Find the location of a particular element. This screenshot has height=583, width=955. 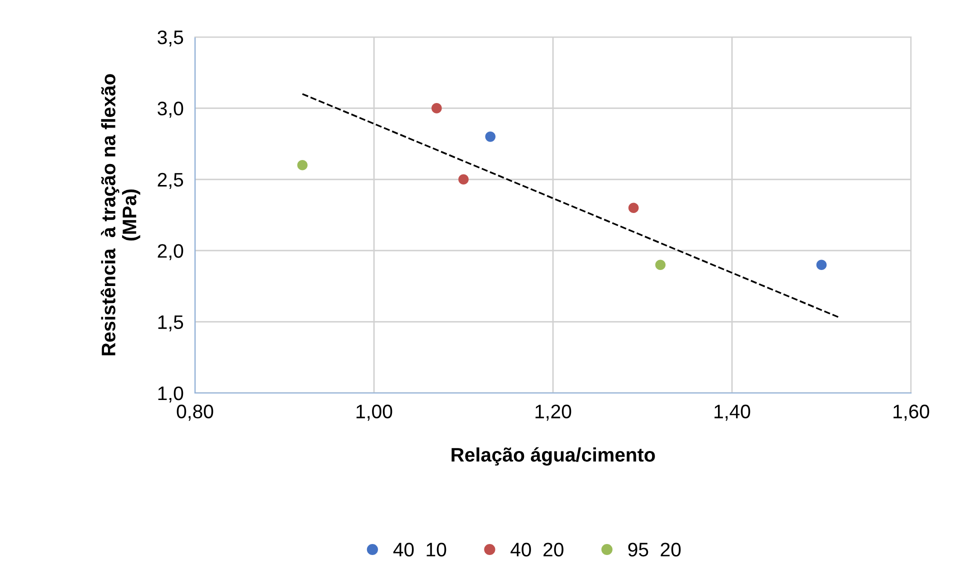

legend-label: 40 10 is located at coordinates (419, 549).